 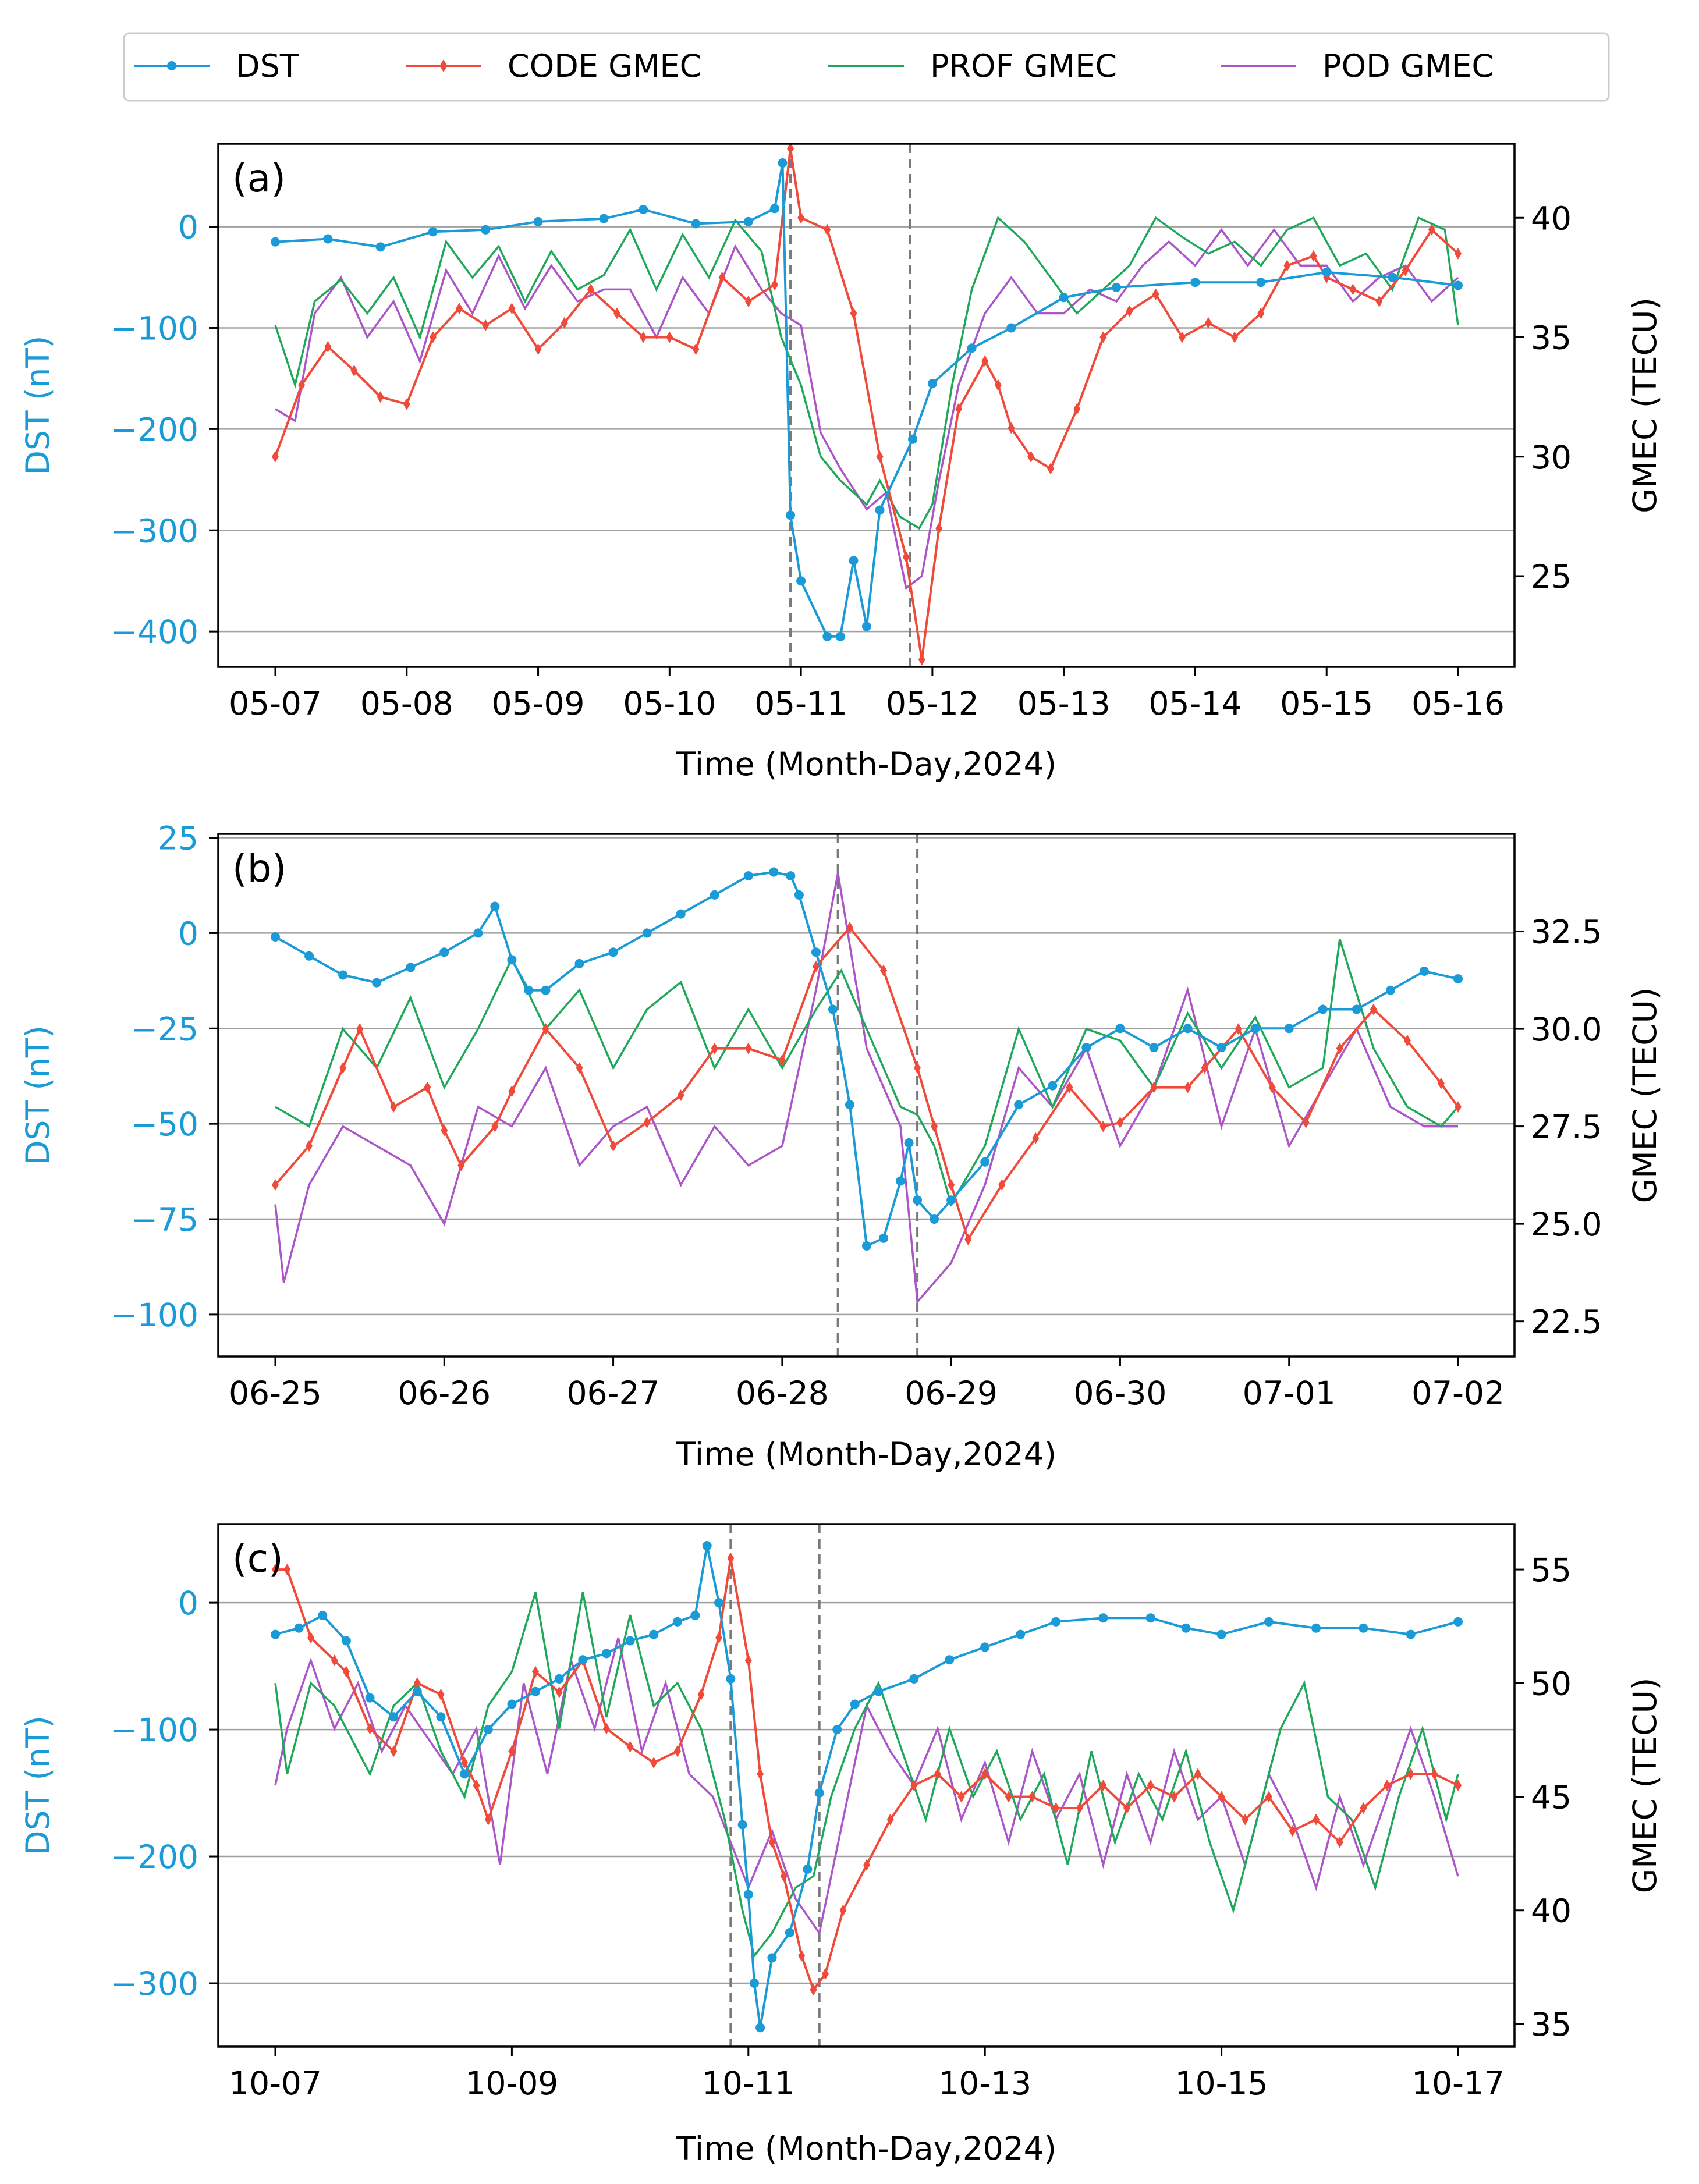 What do you see at coordinates (1023, 66) in the screenshot?
I see `legend-label-prof: PROF GMEC` at bounding box center [1023, 66].